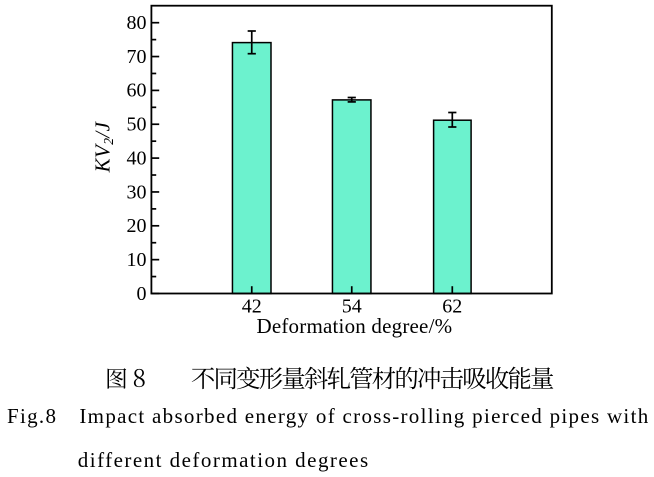  What do you see at coordinates (452, 307) in the screenshot?
I see `svg-text: 62` at bounding box center [452, 307].